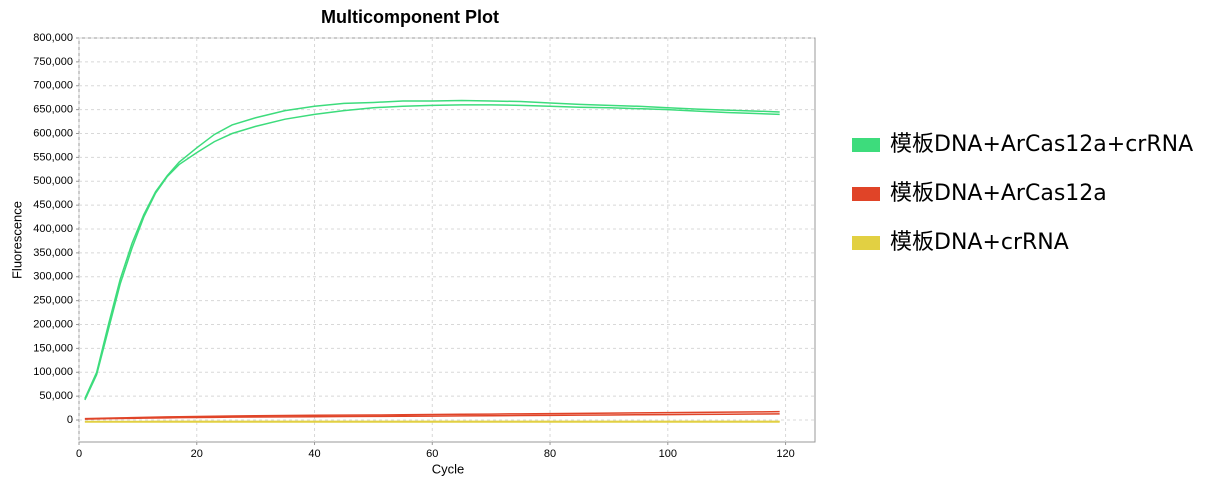 This screenshot has height=489, width=1217. Describe the element at coordinates (53, 110) in the screenshot. I see `y-tick-label: 650,000` at that location.